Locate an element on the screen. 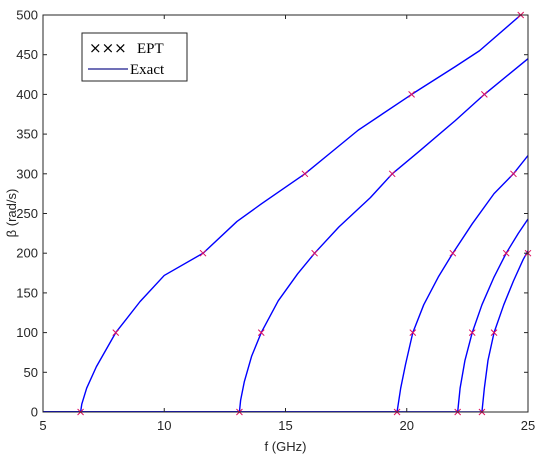 This screenshot has height=462, width=537. legend: ××× EPT Exact is located at coordinates (134, 57).